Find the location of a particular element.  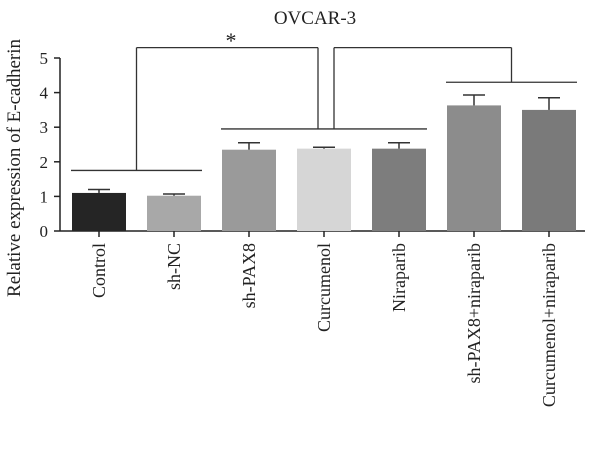

category-label-4: Niraparib is located at coordinates (399, 277).